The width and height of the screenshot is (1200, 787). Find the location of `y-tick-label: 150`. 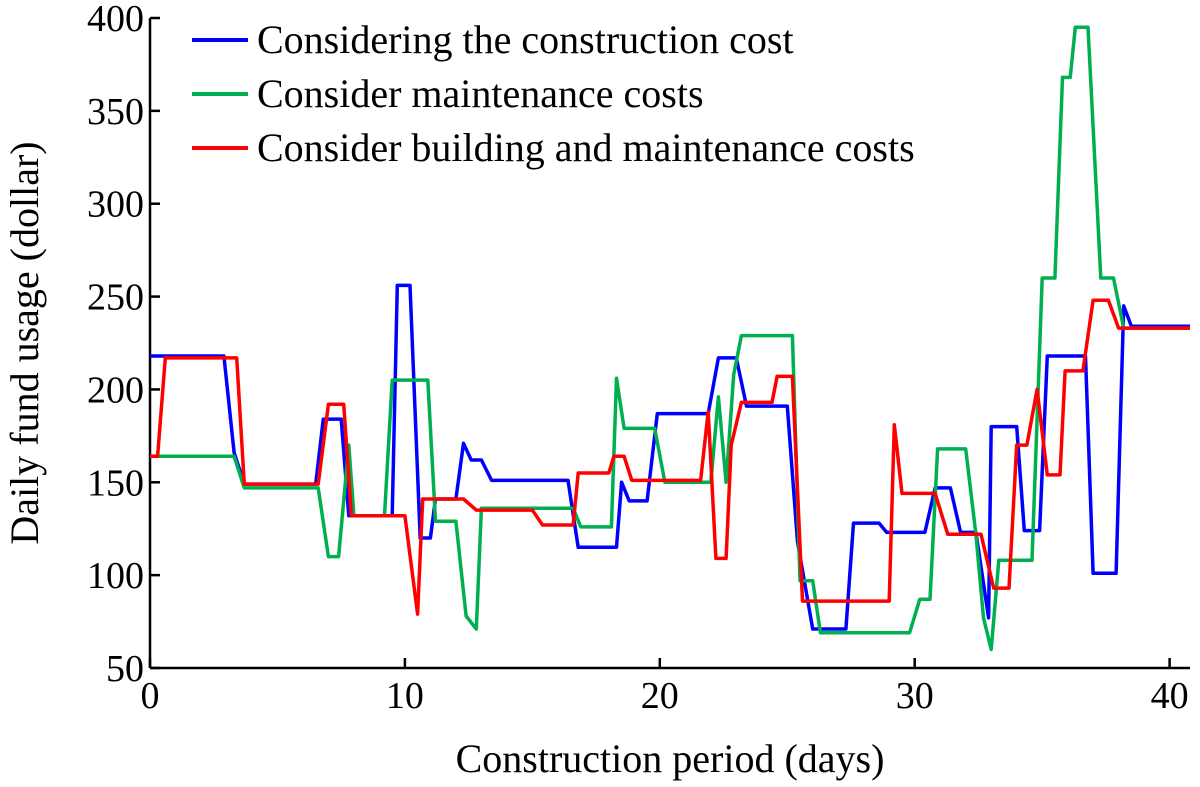

y-tick-label: 150 is located at coordinates (115, 483).